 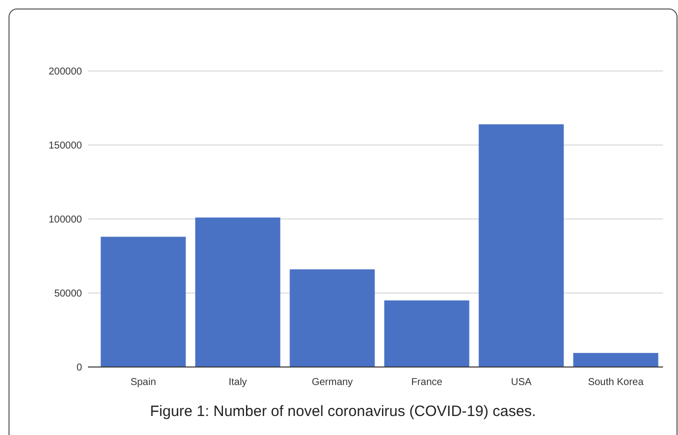 What do you see at coordinates (521, 382) in the screenshot?
I see `x-tick-label: USA` at bounding box center [521, 382].